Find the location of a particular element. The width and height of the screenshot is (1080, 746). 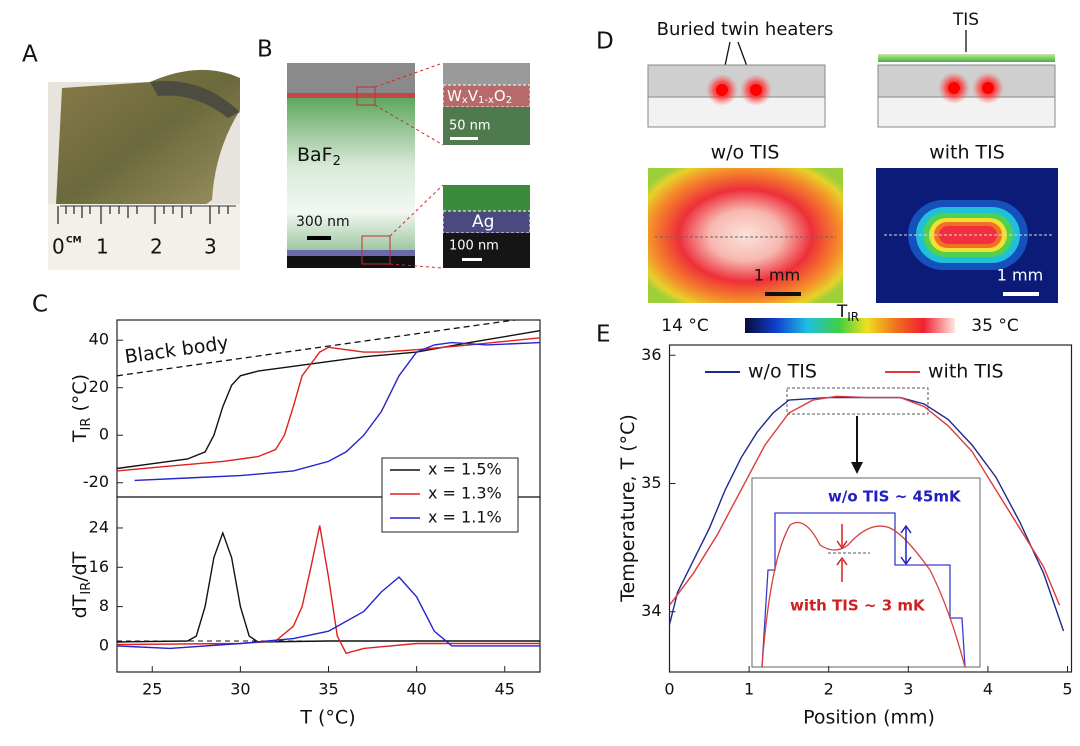

y-axis-label-text: T is located at coordinates (80, 436).